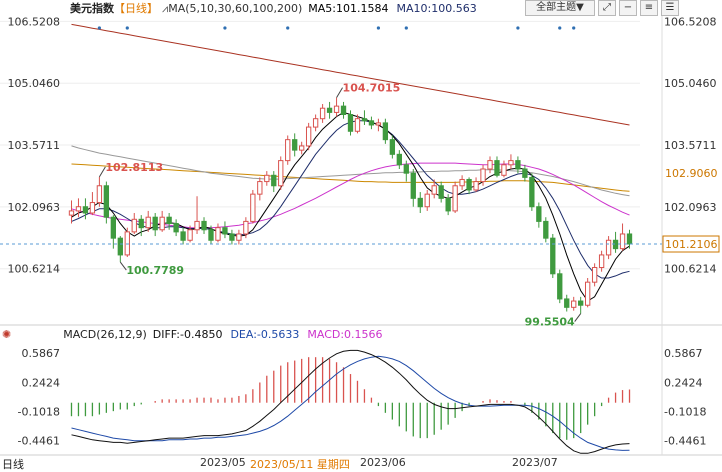 Image resolution: width=722 pixels, height=472 pixels. I want to click on last-price-box, so click(691, 244).